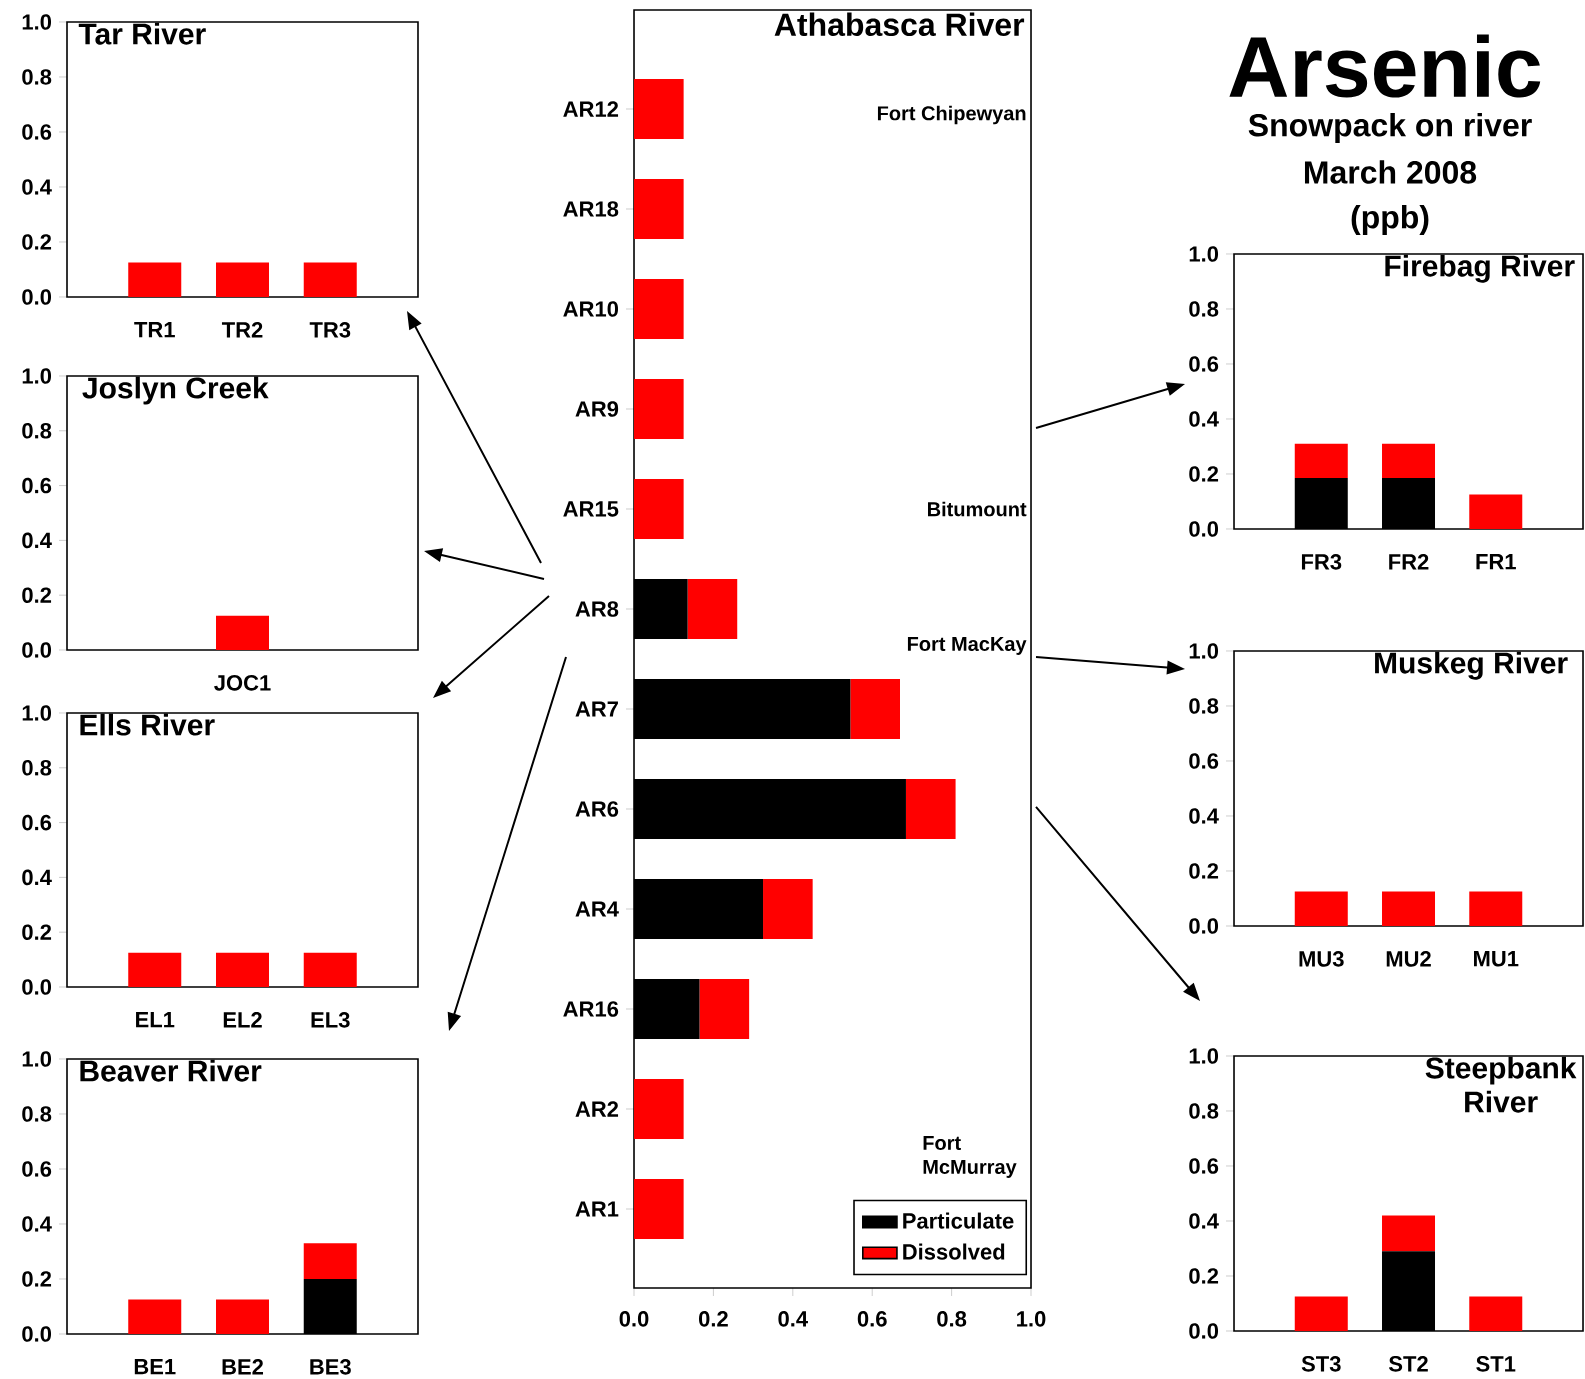 The width and height of the screenshot is (1585, 1379). What do you see at coordinates (1496, 562) in the screenshot?
I see `x-tick-label: FR1` at bounding box center [1496, 562].